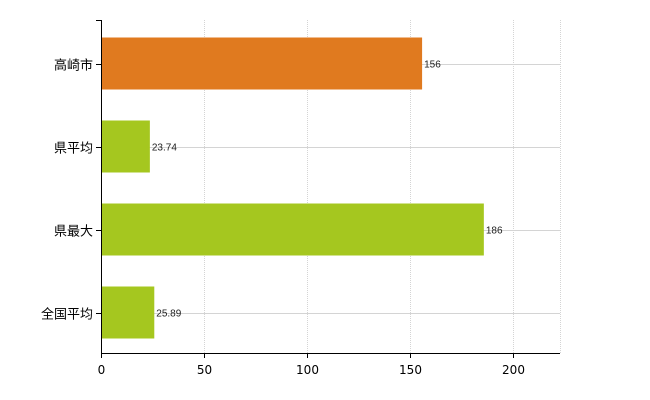  Describe the element at coordinates (67, 315) in the screenshot. I see `category-label-3: 全国平均` at that location.